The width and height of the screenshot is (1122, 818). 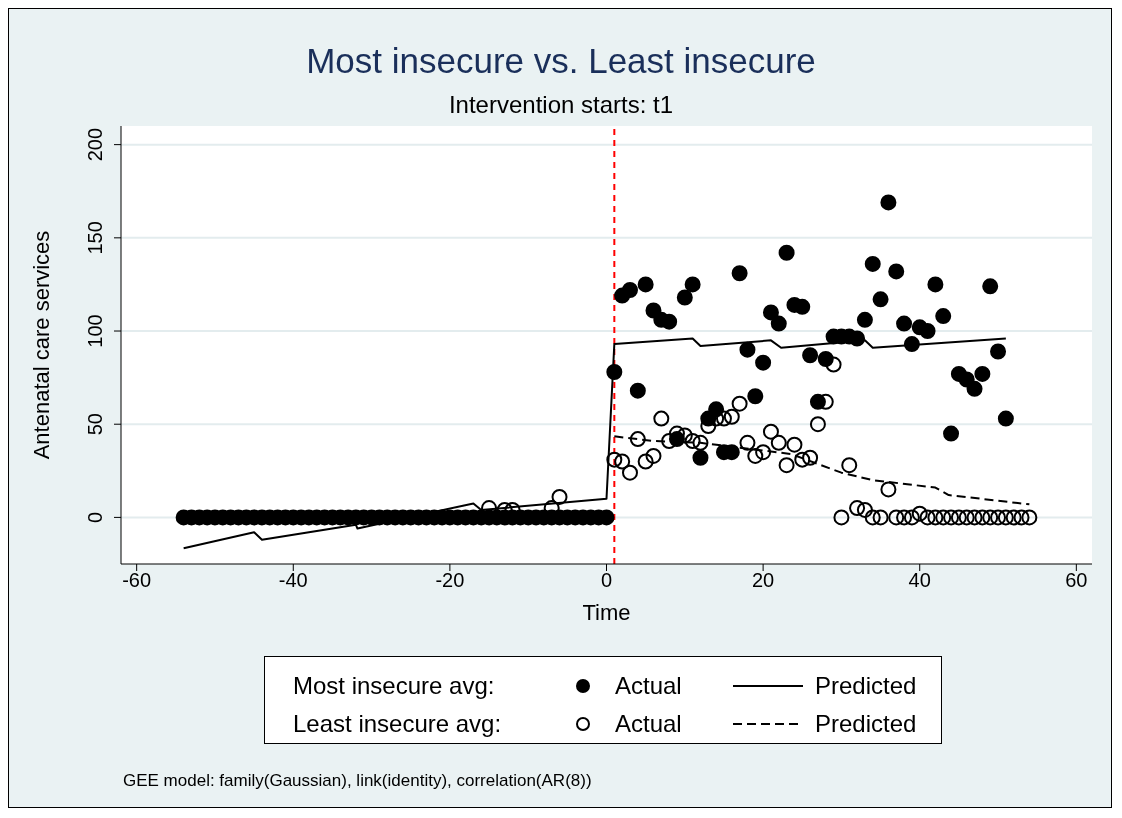 I want to click on chart-title: Most insecure vs. Least insecure, so click(x=561, y=61).